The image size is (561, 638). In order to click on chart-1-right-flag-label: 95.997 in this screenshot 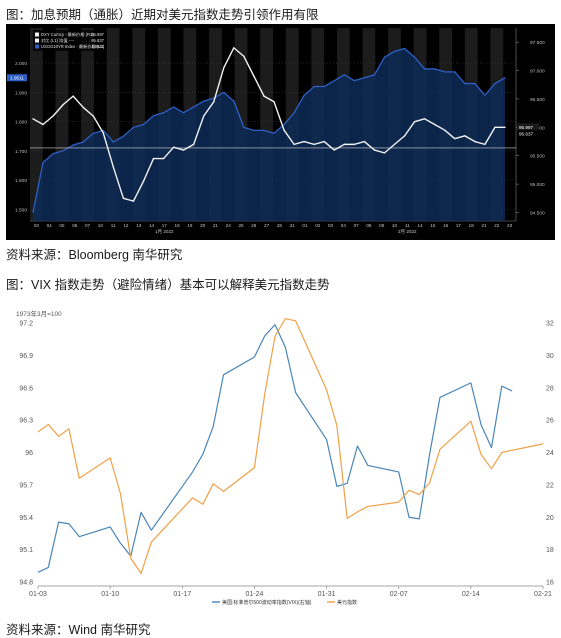, I will do `click(526, 127)`.